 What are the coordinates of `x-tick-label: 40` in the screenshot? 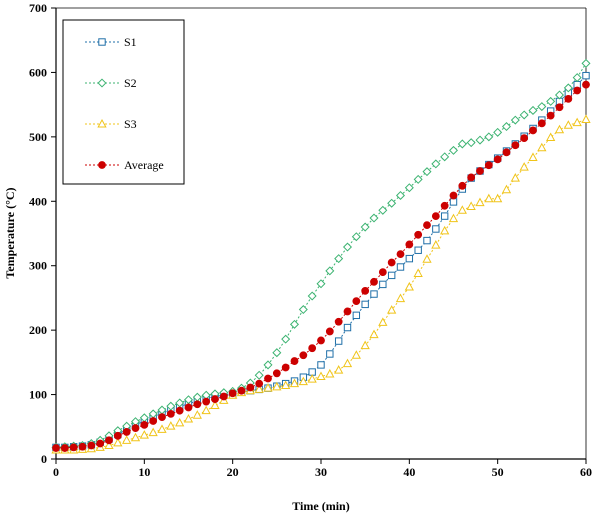 It's located at (409, 472).